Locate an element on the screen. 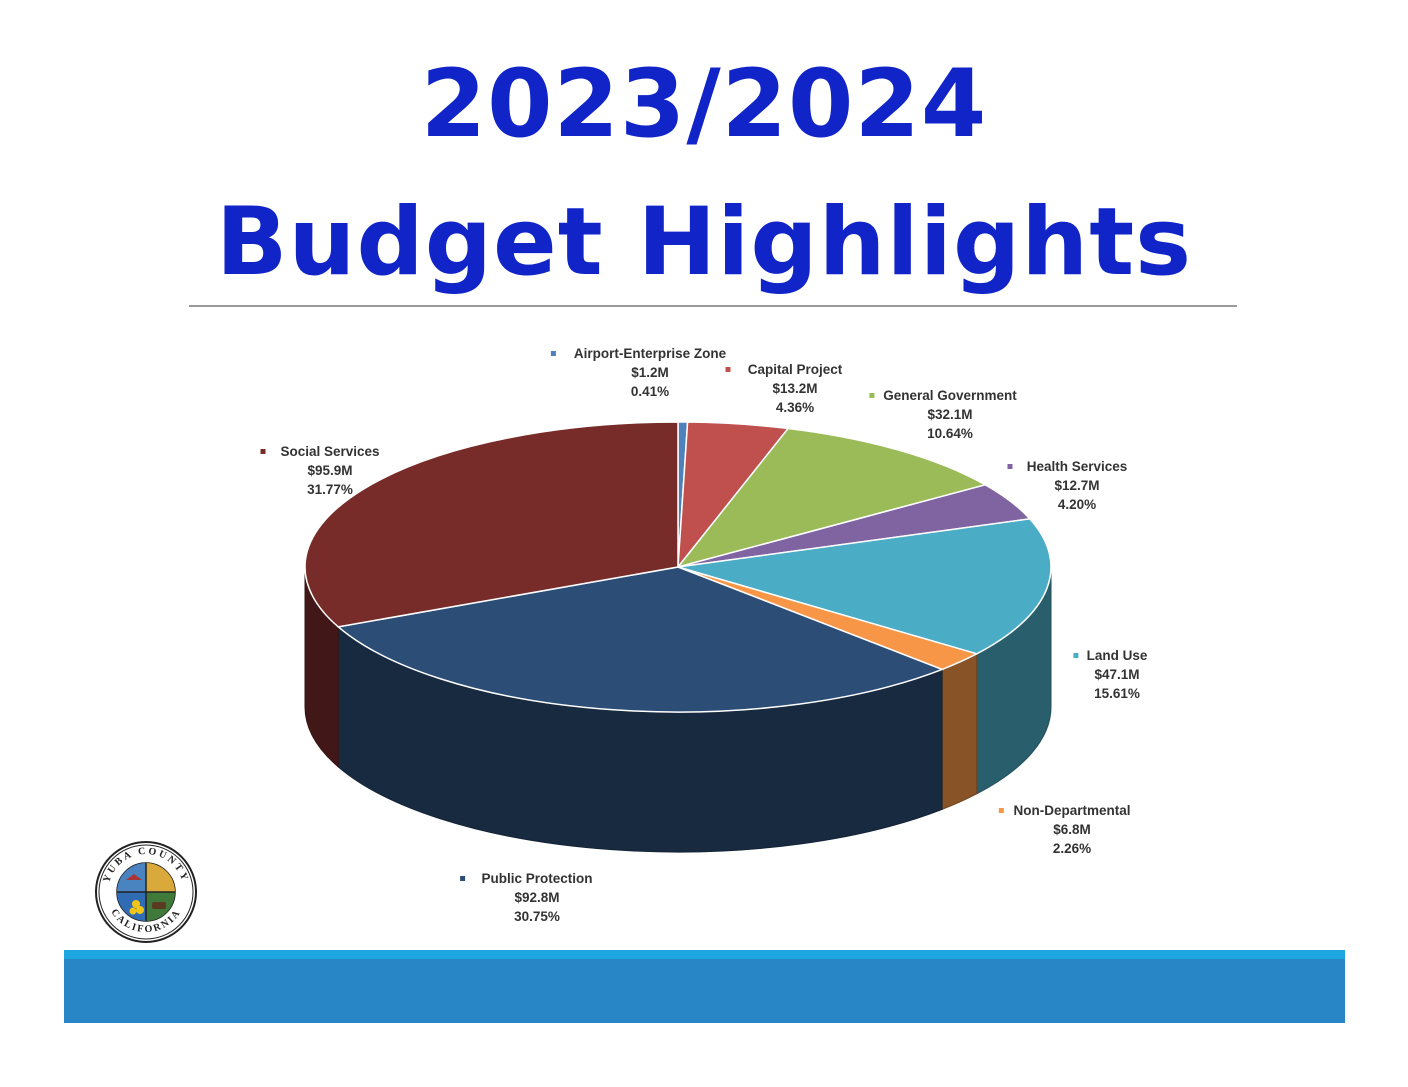 This screenshot has width=1408, height=1087. label-name-health-services: Health Services is located at coordinates (1077, 466).